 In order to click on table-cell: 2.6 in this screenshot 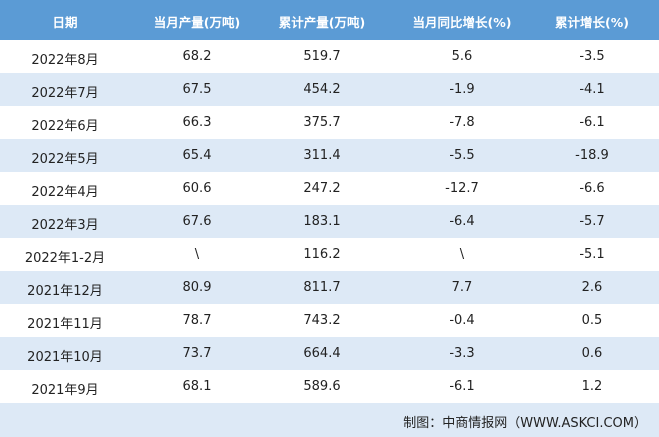, I will do `click(592, 287)`.